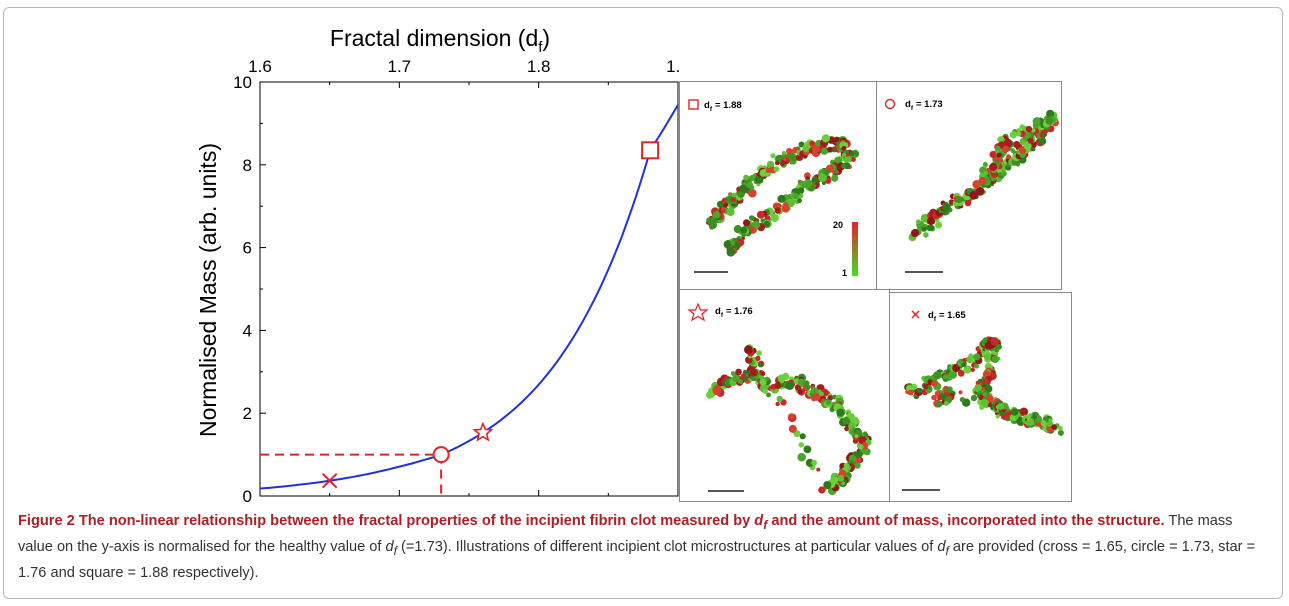 Image resolution: width=1289 pixels, height=606 pixels. I want to click on panel-label: df = 1.65, so click(947, 316).